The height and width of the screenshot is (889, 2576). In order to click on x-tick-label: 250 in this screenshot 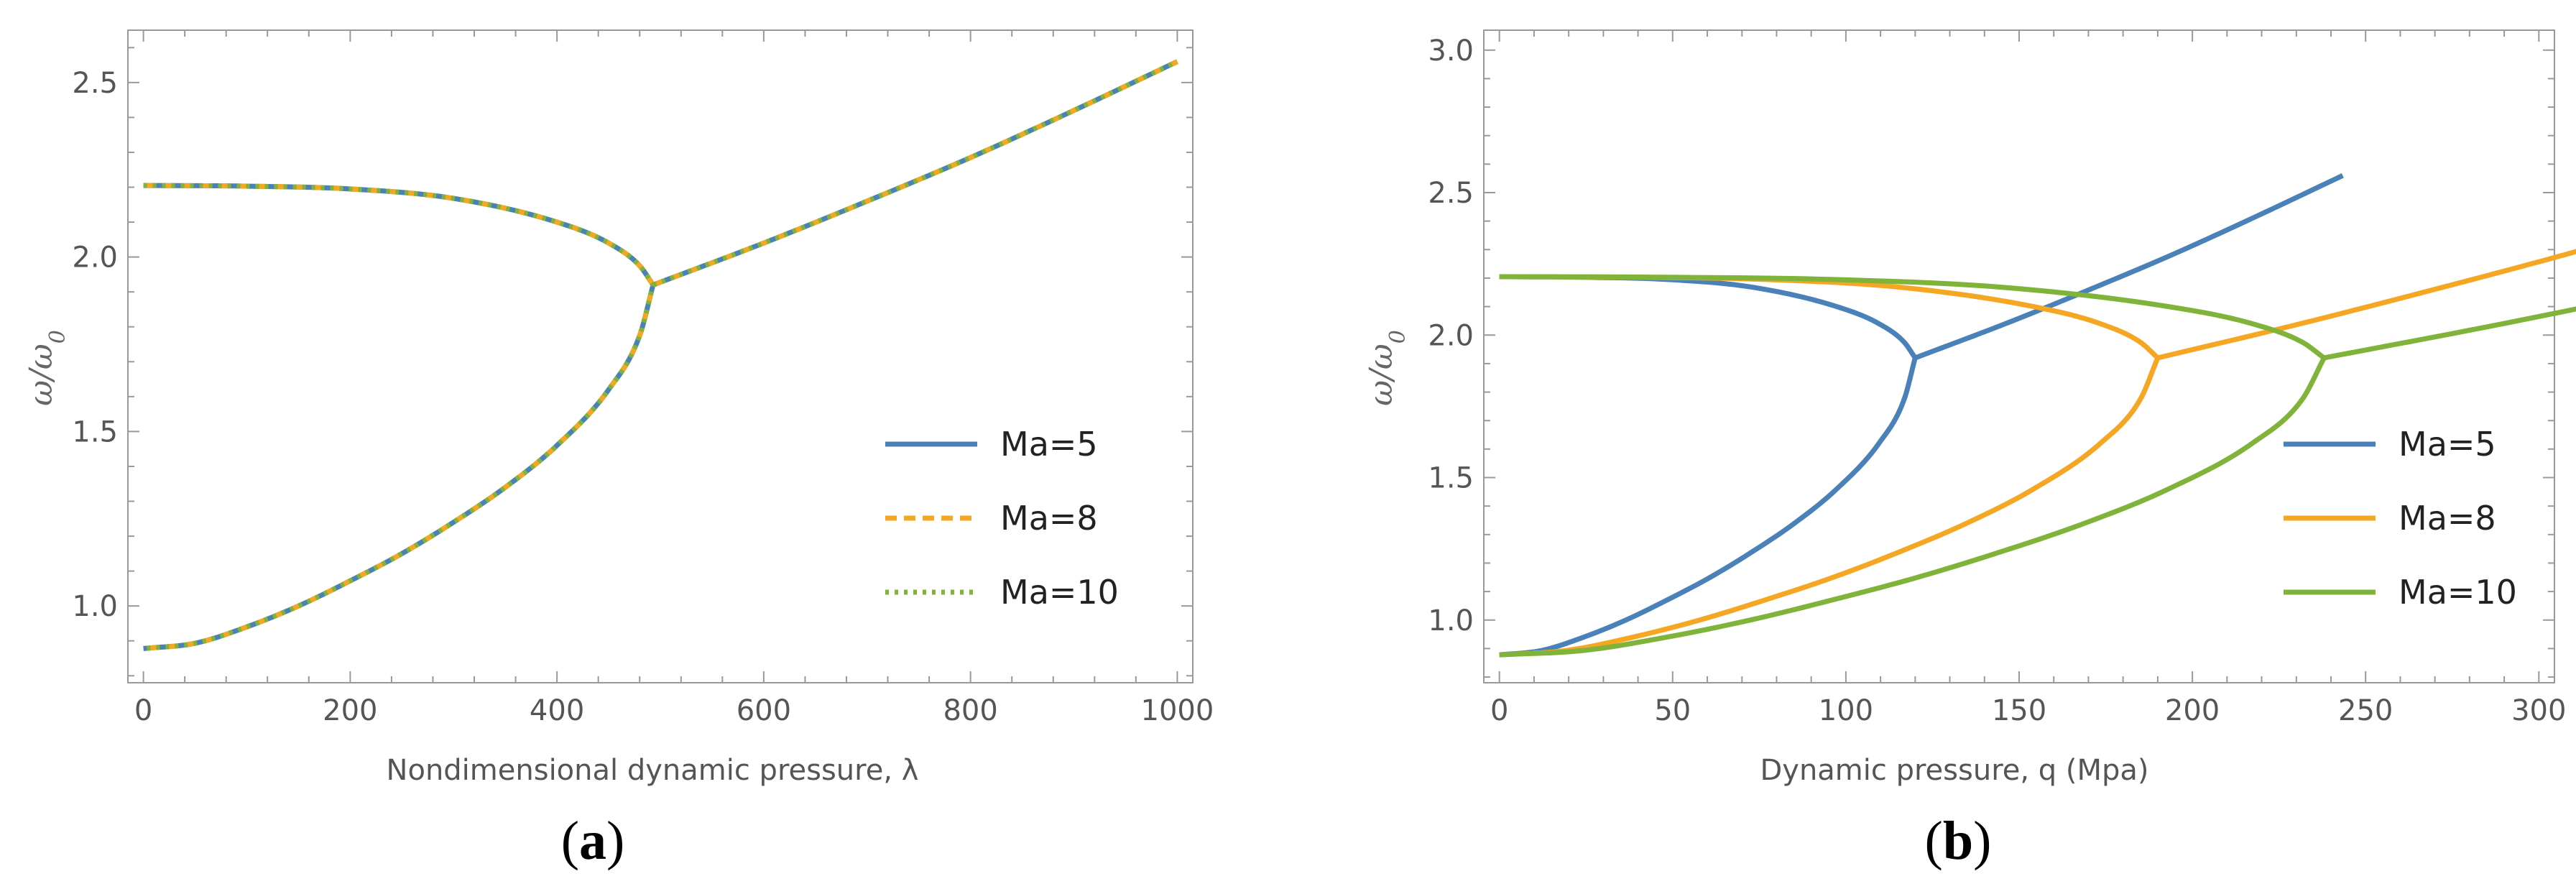, I will do `click(2365, 710)`.